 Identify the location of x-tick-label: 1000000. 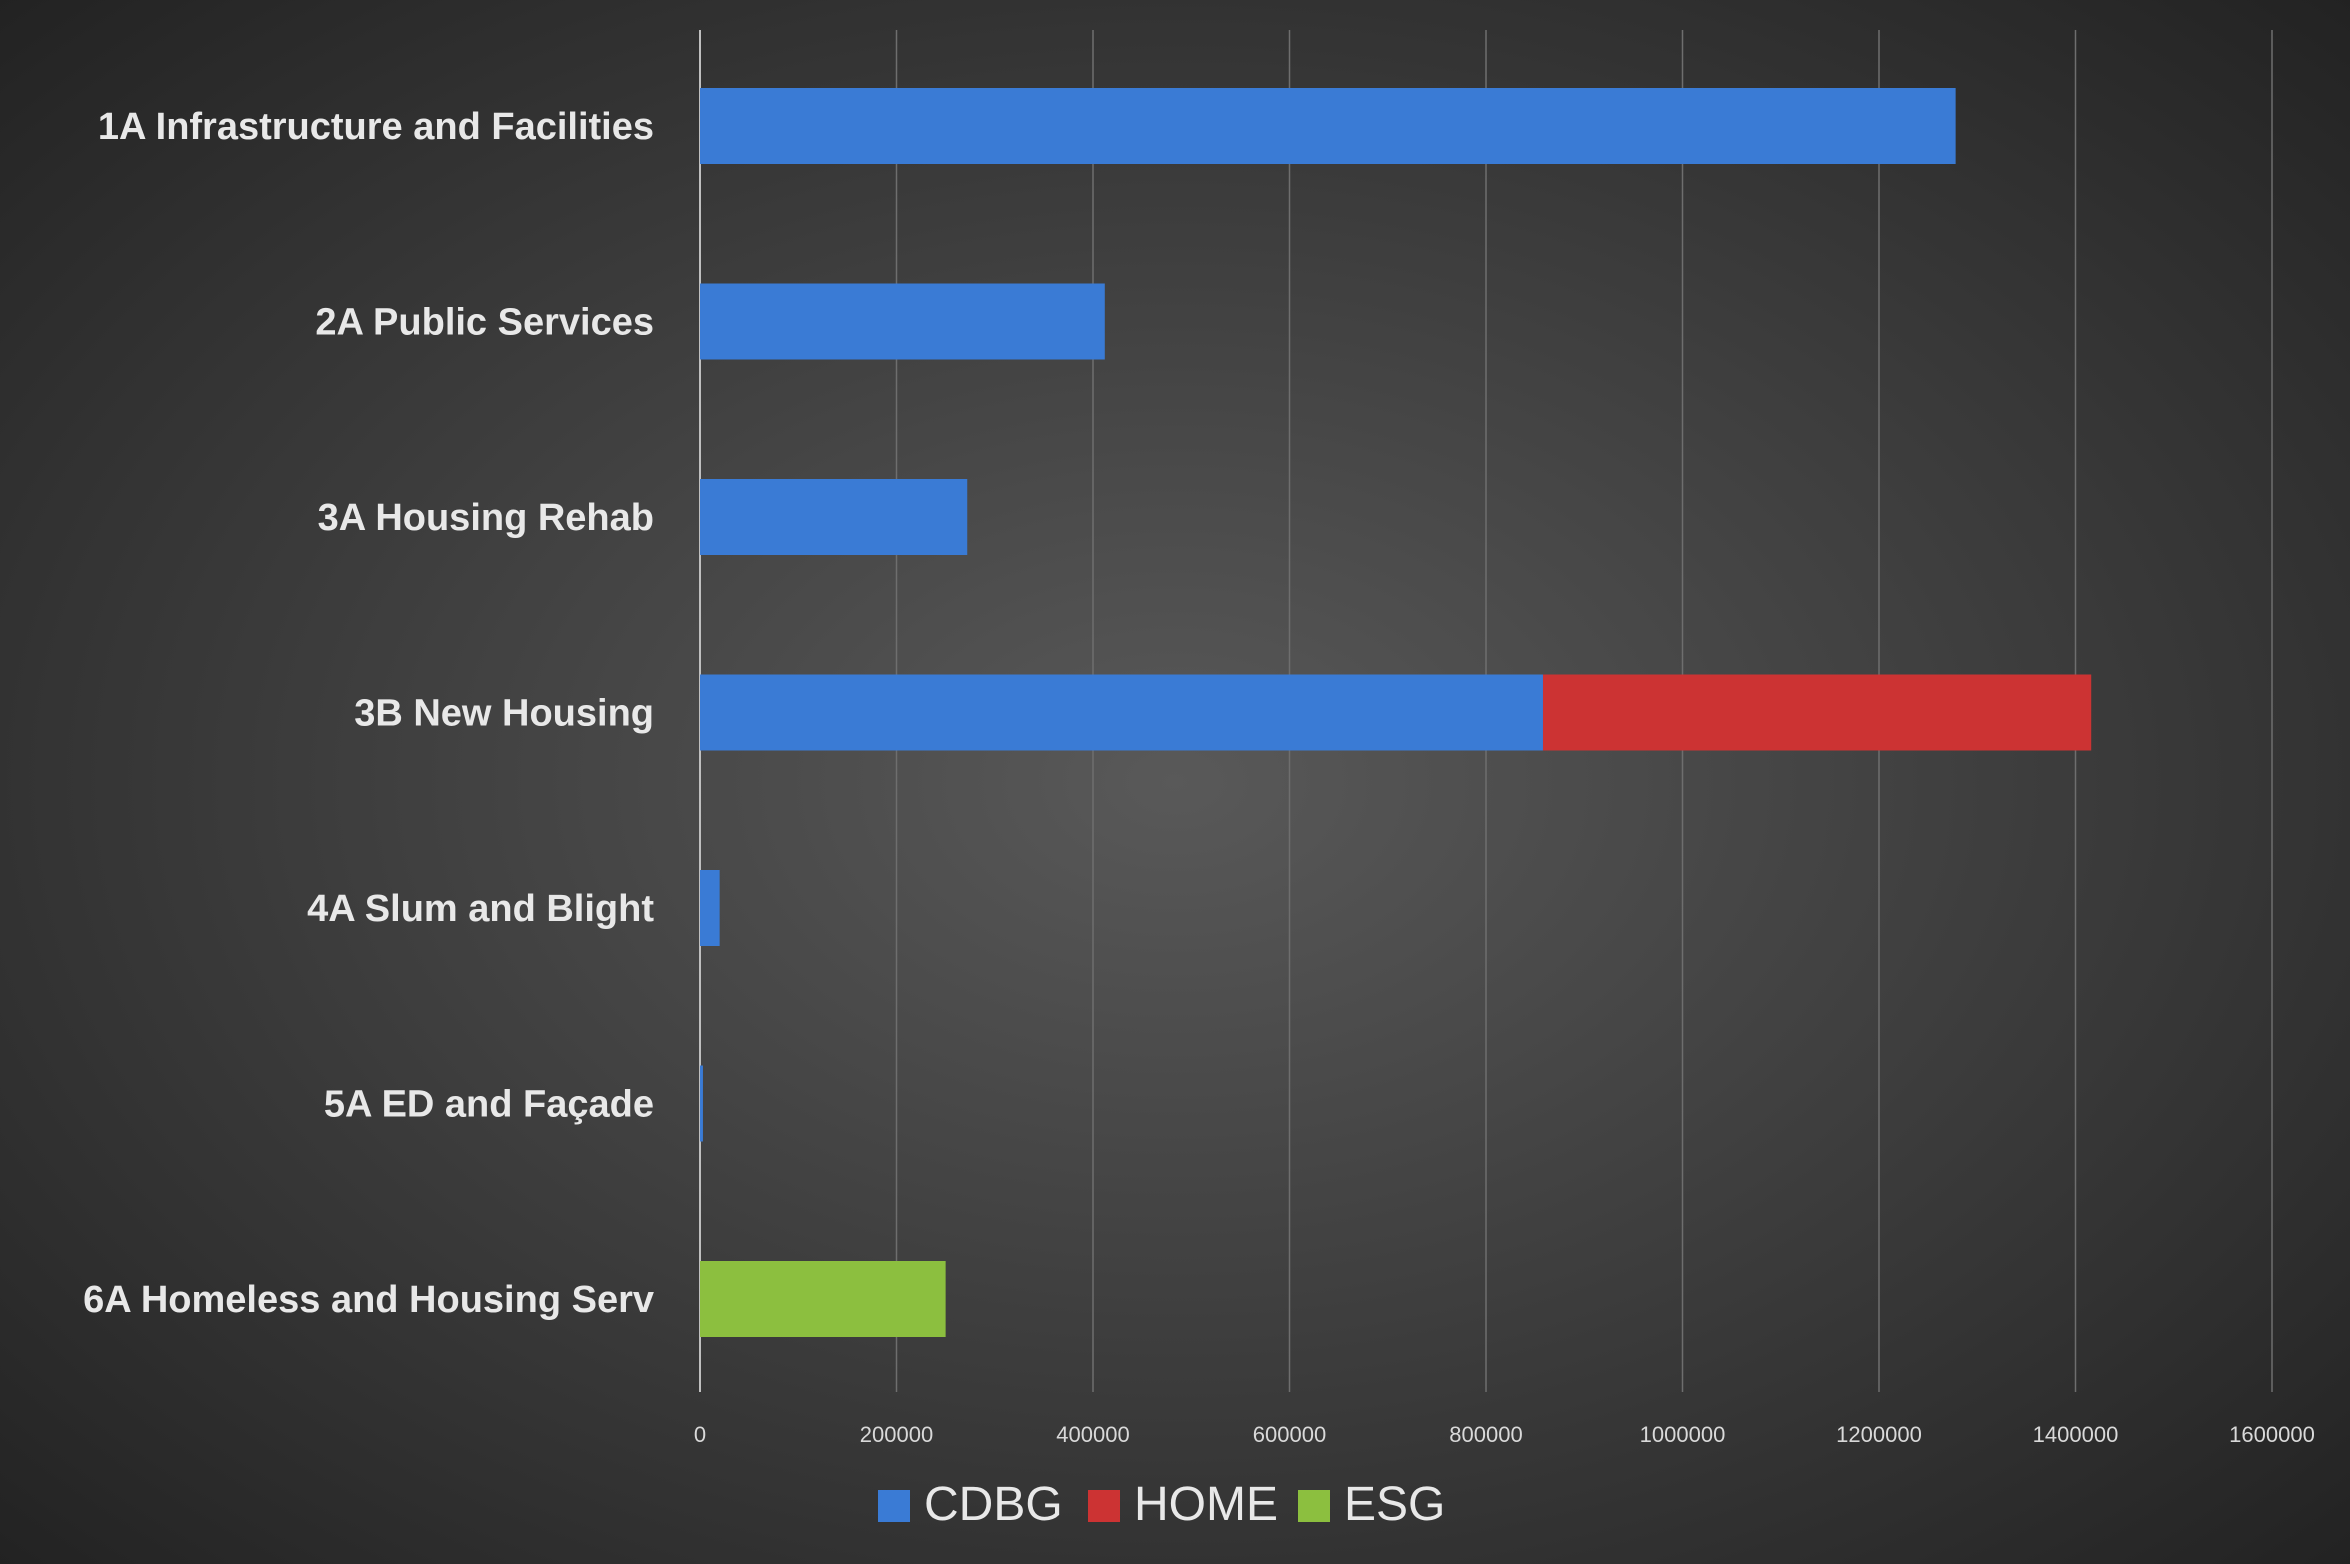
(1683, 1434).